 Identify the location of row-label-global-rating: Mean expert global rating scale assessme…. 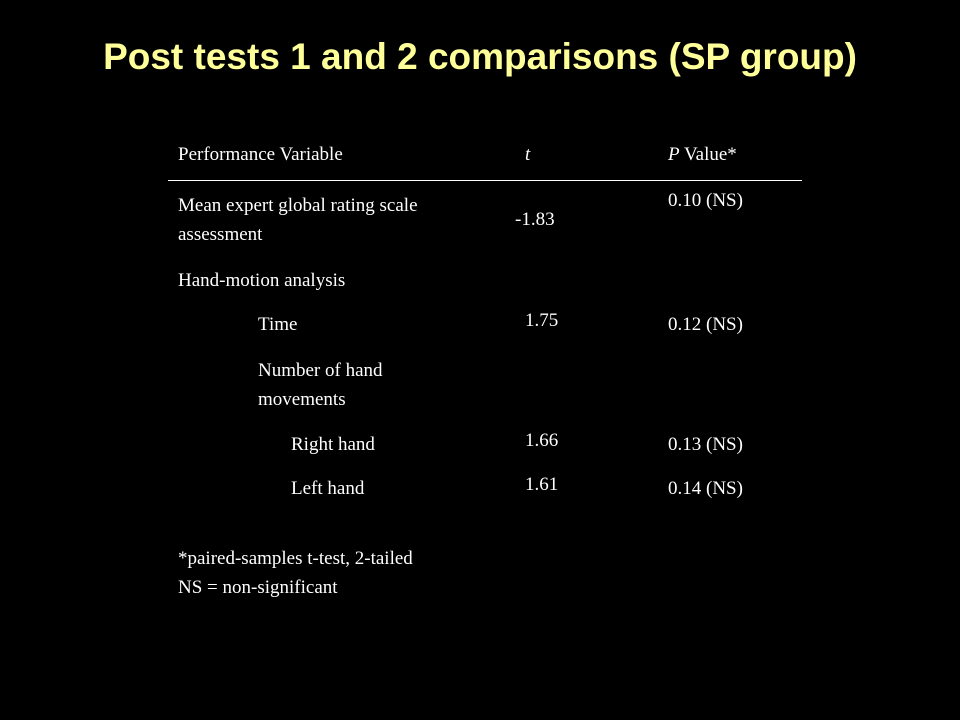
(298, 220).